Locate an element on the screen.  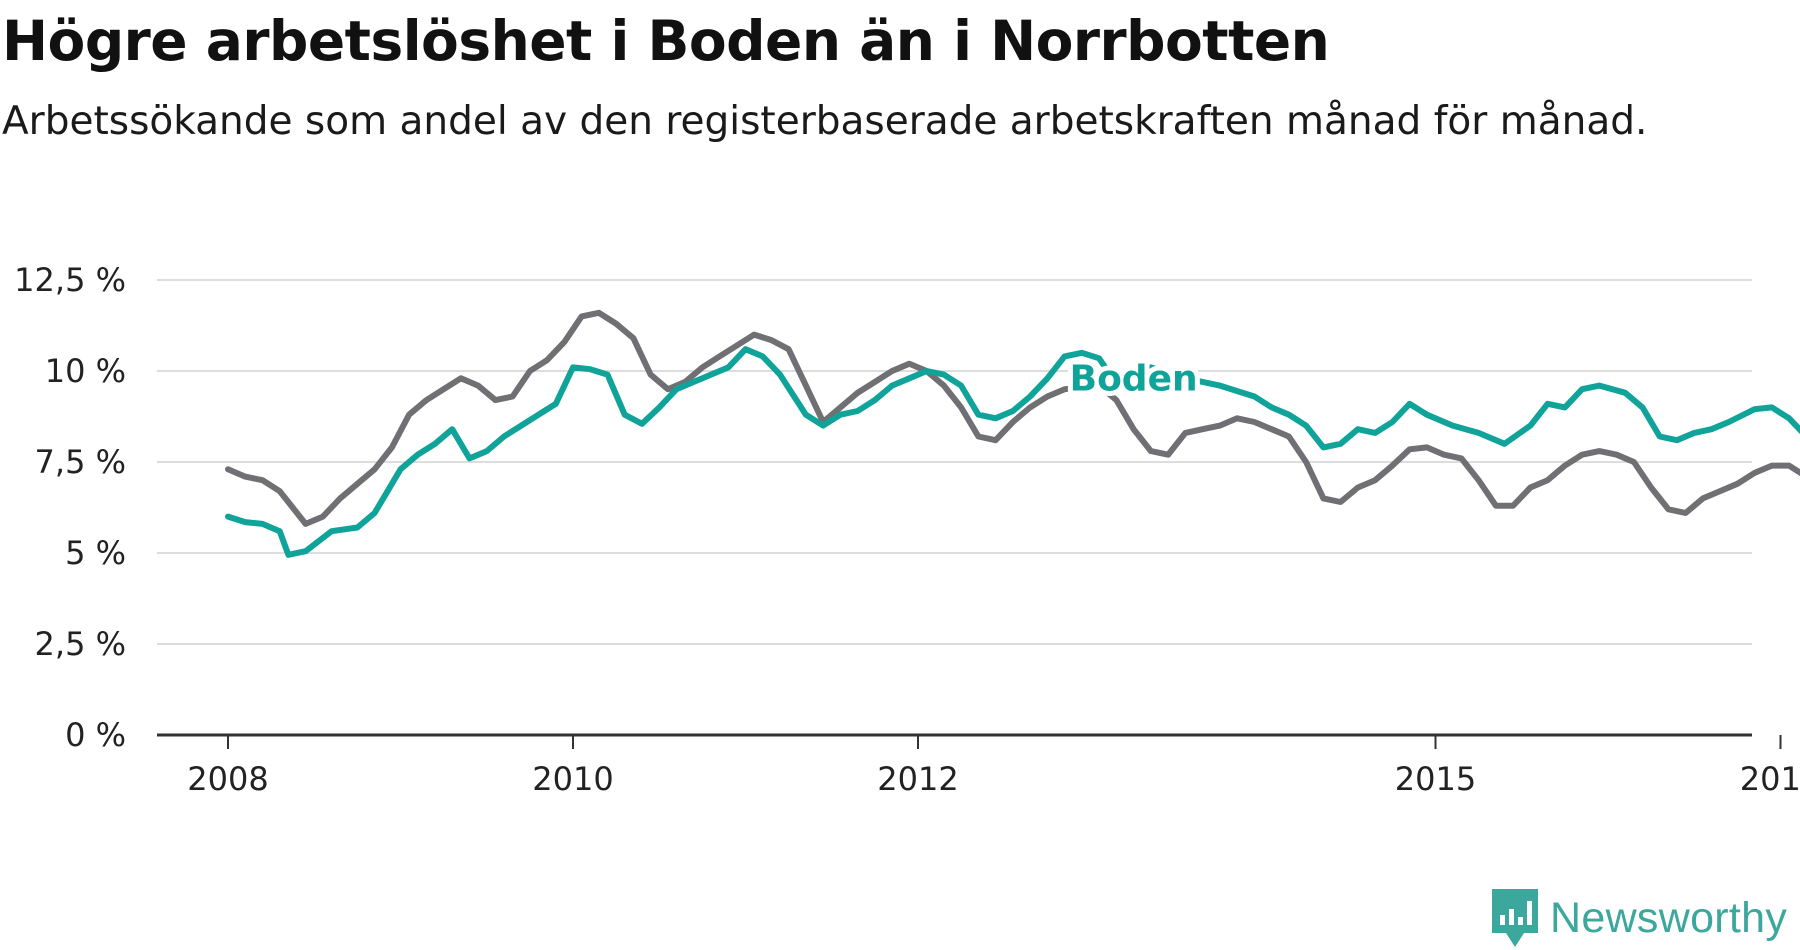
x-tick-label: 2010 is located at coordinates (572, 779).